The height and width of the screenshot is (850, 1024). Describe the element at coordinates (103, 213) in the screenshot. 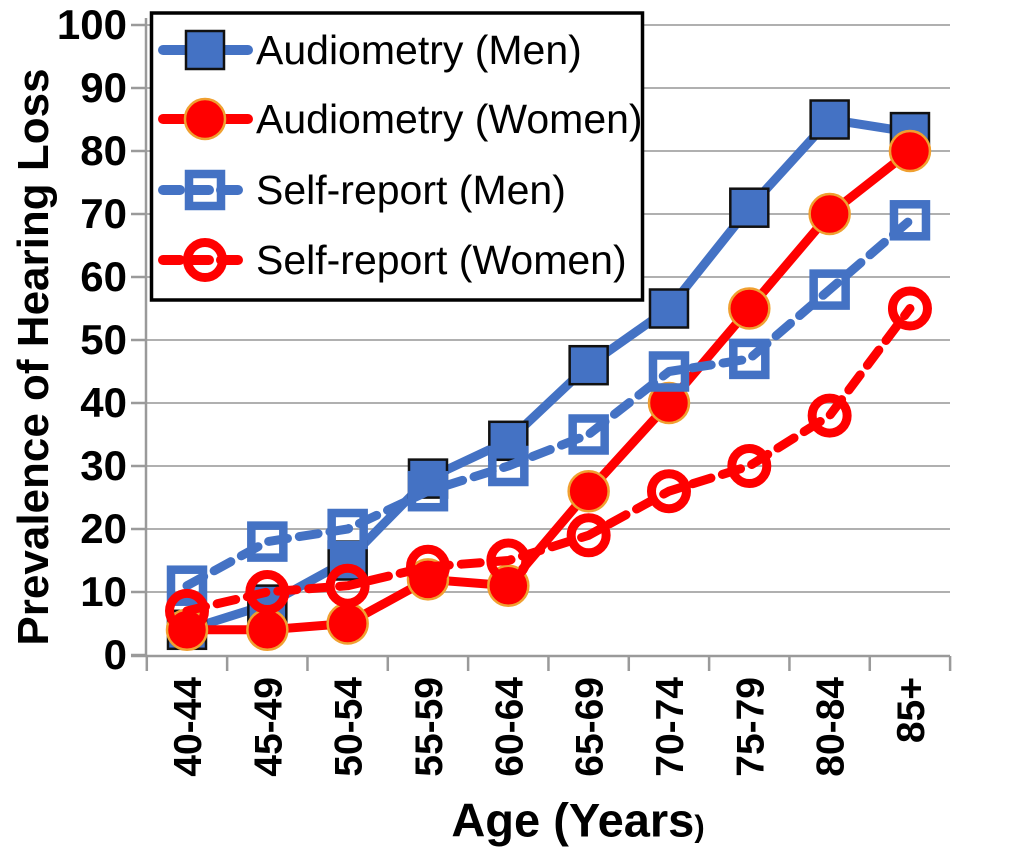

I see `y-tick-label: 70` at that location.